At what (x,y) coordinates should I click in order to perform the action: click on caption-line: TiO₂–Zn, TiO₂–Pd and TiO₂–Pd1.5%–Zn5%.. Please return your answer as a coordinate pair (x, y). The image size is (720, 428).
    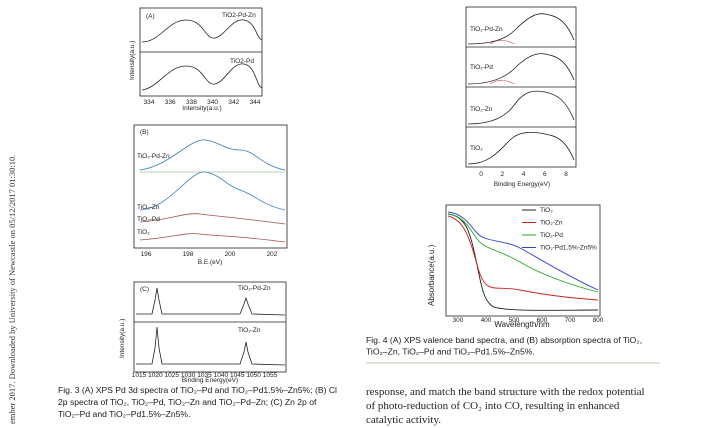
    Looking at the image, I should click on (450, 352).